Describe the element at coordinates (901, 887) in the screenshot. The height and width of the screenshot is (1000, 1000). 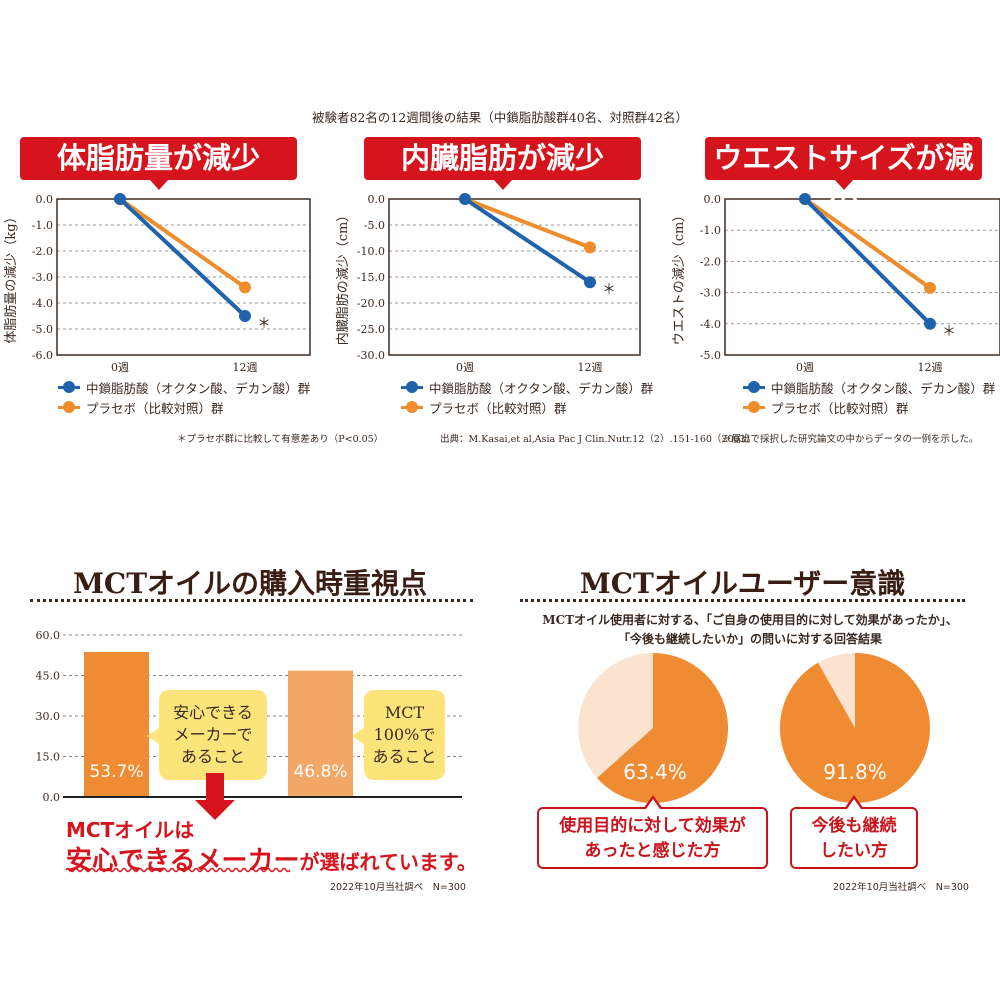
I see `survey-note-right: 2022年10月当社調べ N=300` at that location.